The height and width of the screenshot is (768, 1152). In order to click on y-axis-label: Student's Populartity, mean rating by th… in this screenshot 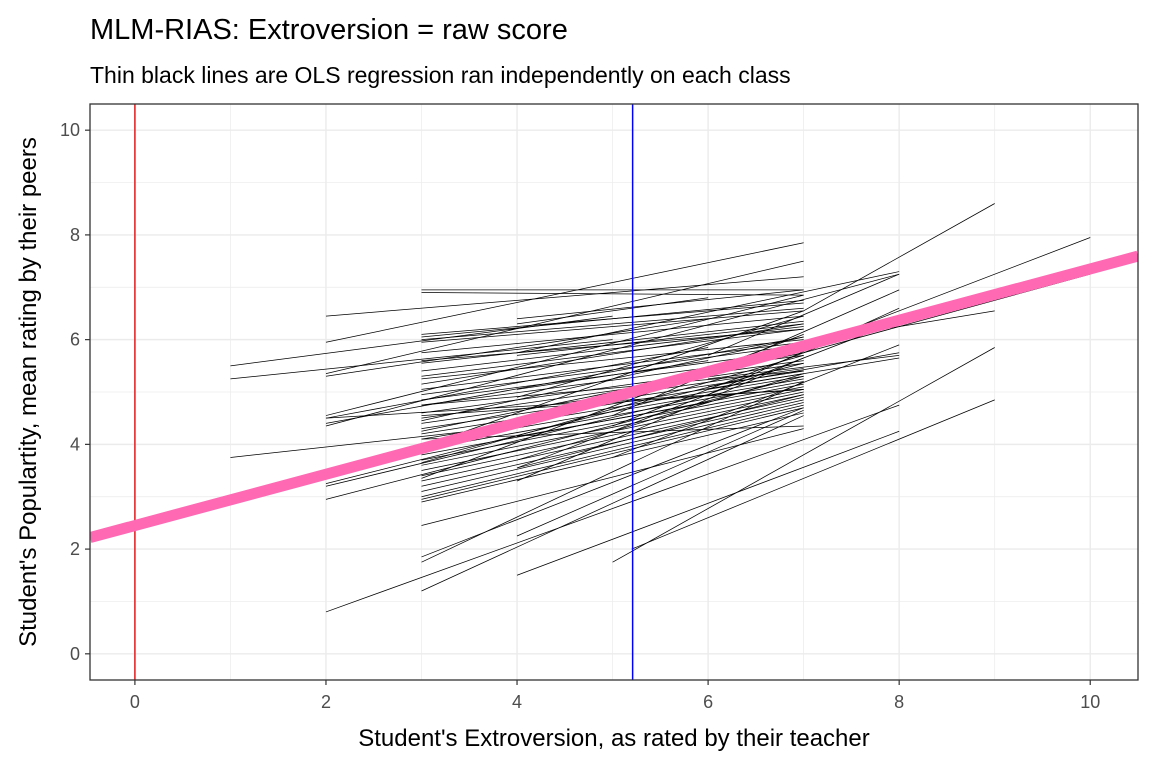, I will do `click(28, 392)`.